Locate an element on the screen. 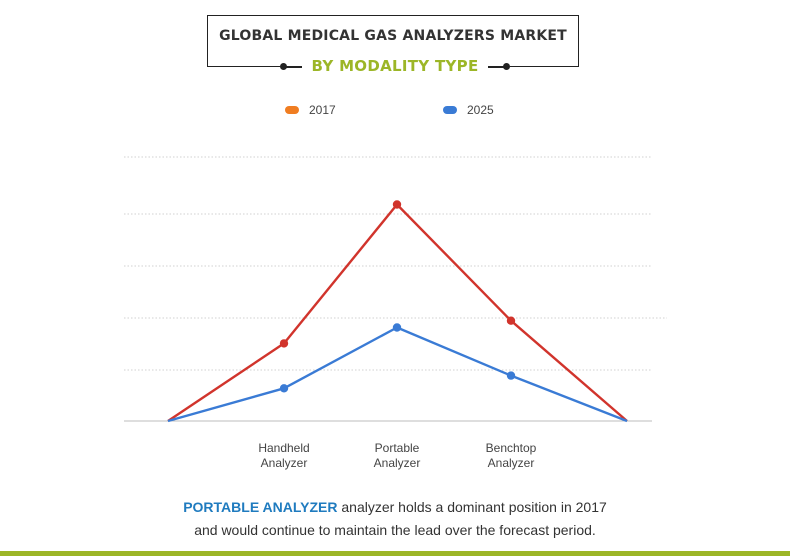  bottom-accent-bar is located at coordinates (395, 553).